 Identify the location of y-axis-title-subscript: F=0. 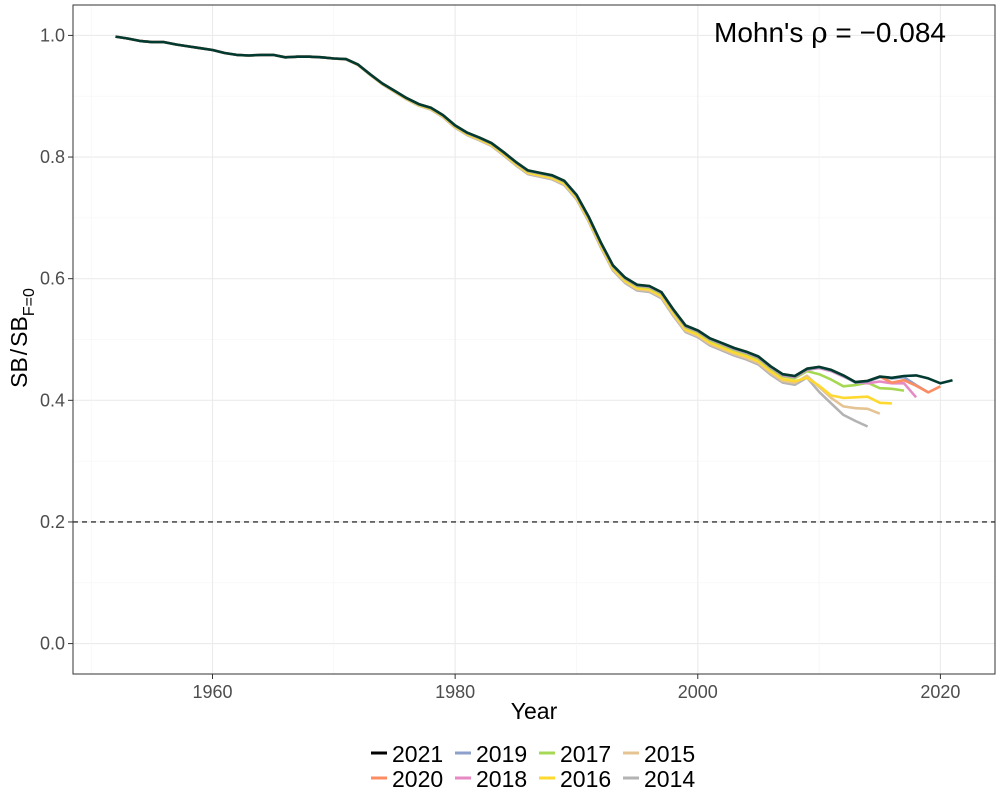
(29, 302).